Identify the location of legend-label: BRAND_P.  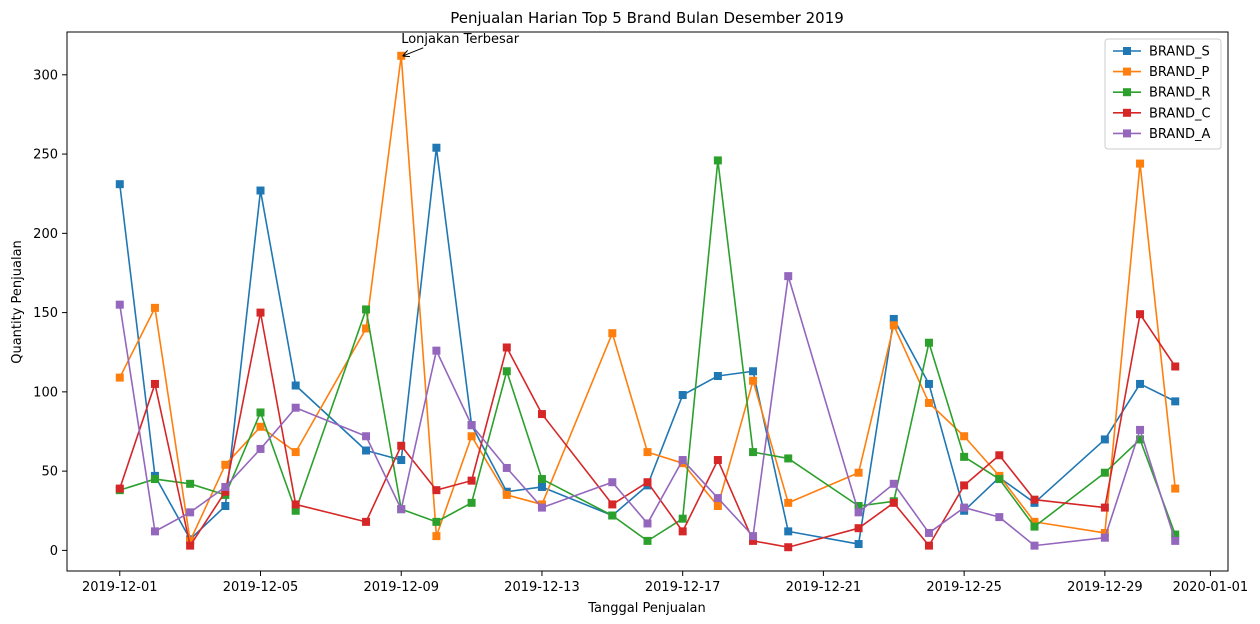
(1179, 72).